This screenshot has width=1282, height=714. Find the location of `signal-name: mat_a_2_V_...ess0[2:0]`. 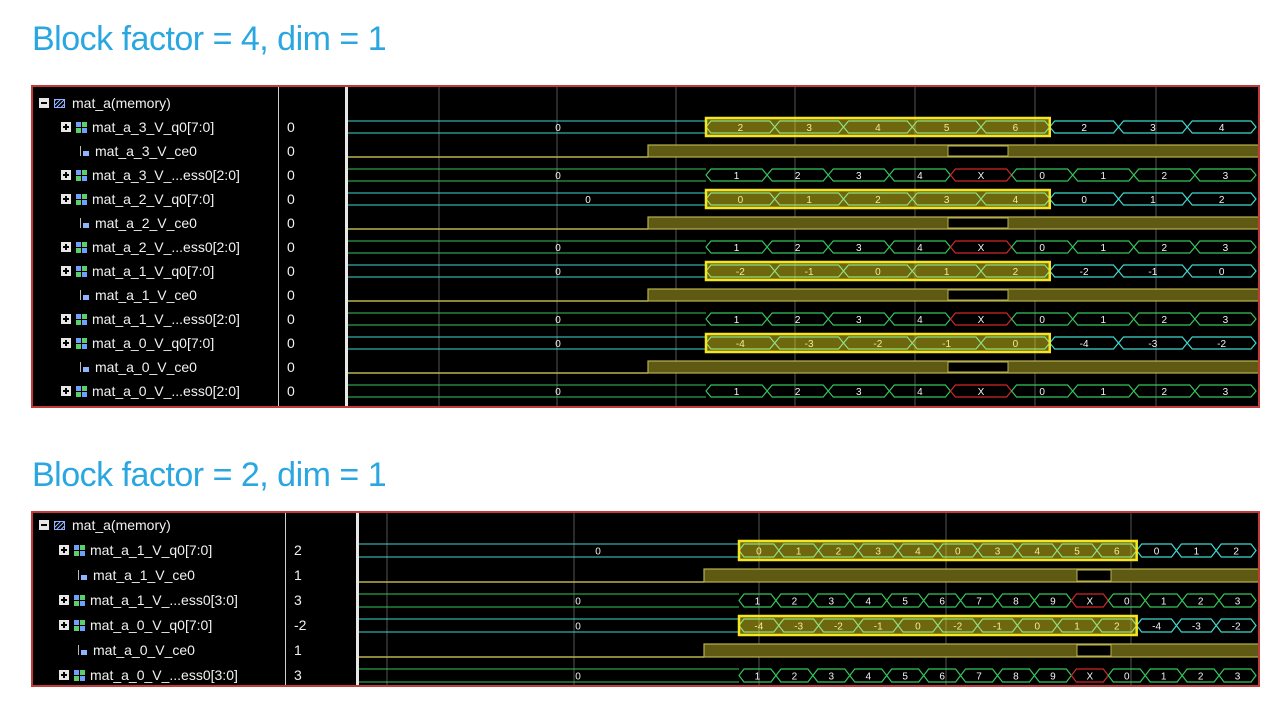

signal-name: mat_a_2_V_...ess0[2:0] is located at coordinates (166, 247).